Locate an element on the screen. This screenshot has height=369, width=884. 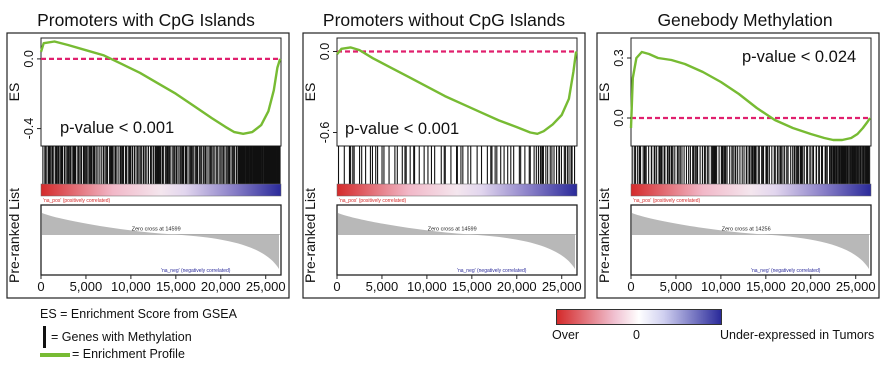
legend-genes: = Genes with Methylation is located at coordinates (121, 337).